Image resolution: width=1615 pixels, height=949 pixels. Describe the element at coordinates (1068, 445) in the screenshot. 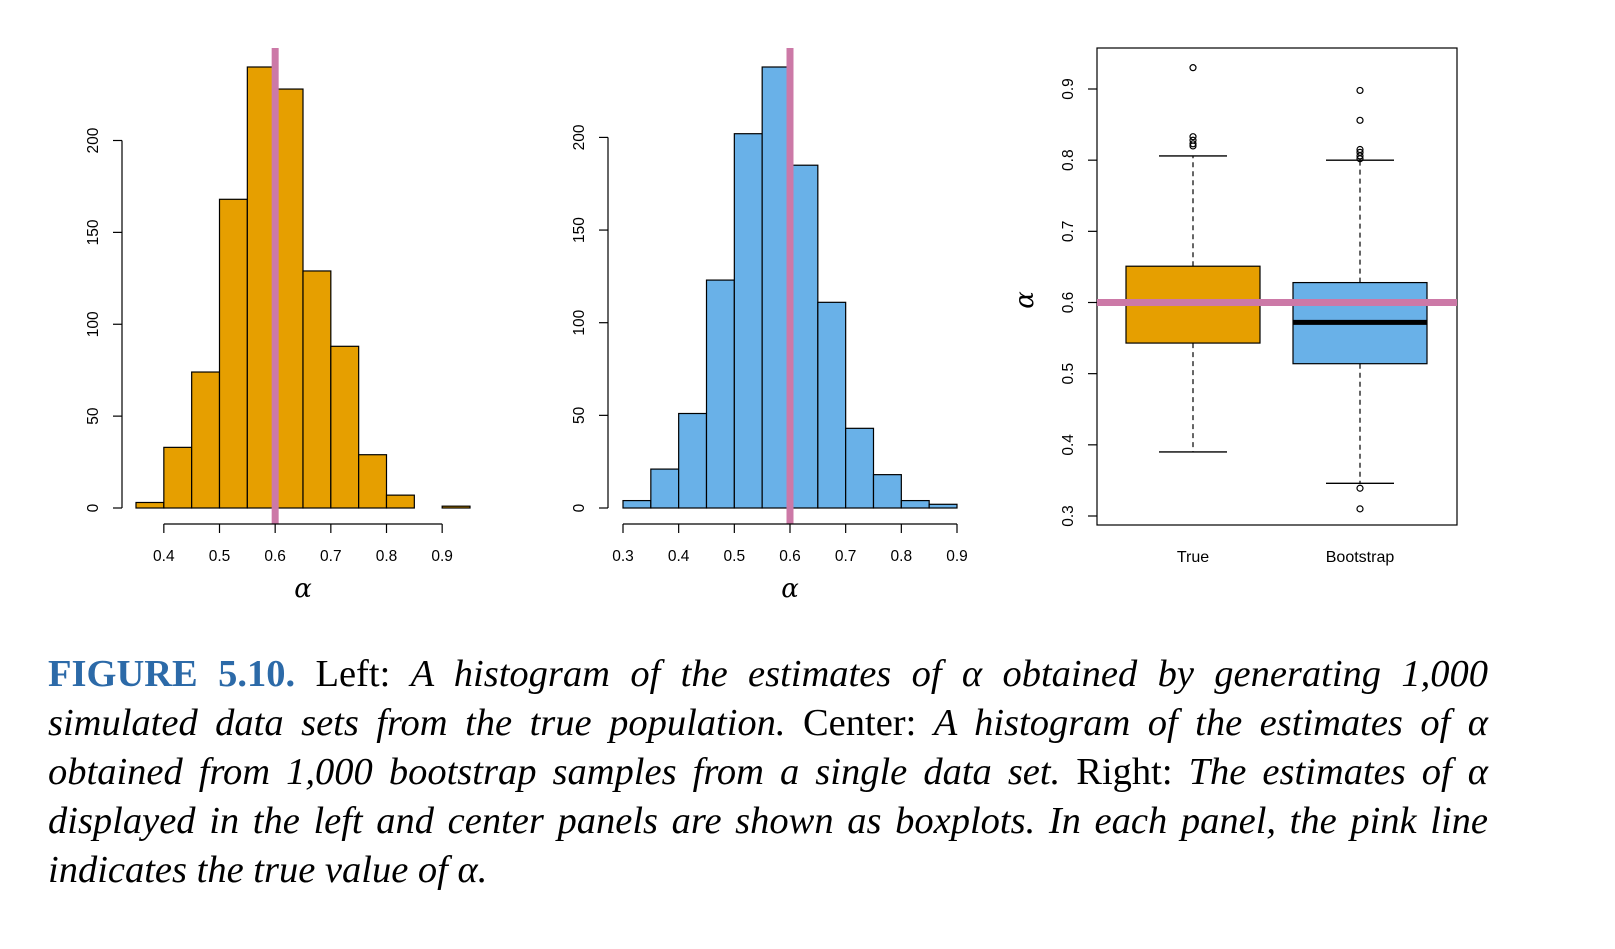

I see `y-tick-label: 0.4` at that location.